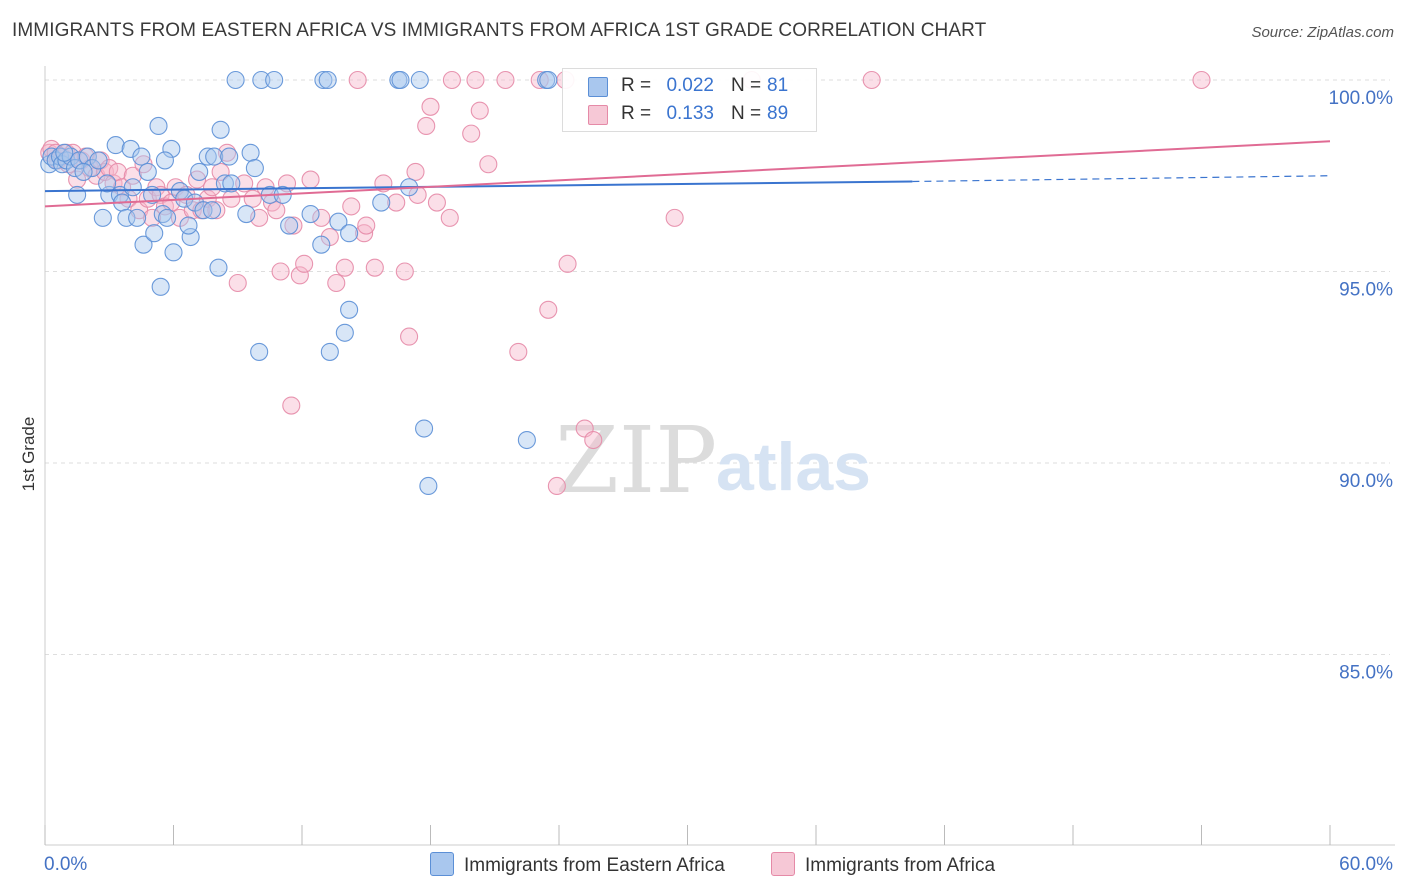  I want to click on trend-line-eastern-africa, so click(478, 186).